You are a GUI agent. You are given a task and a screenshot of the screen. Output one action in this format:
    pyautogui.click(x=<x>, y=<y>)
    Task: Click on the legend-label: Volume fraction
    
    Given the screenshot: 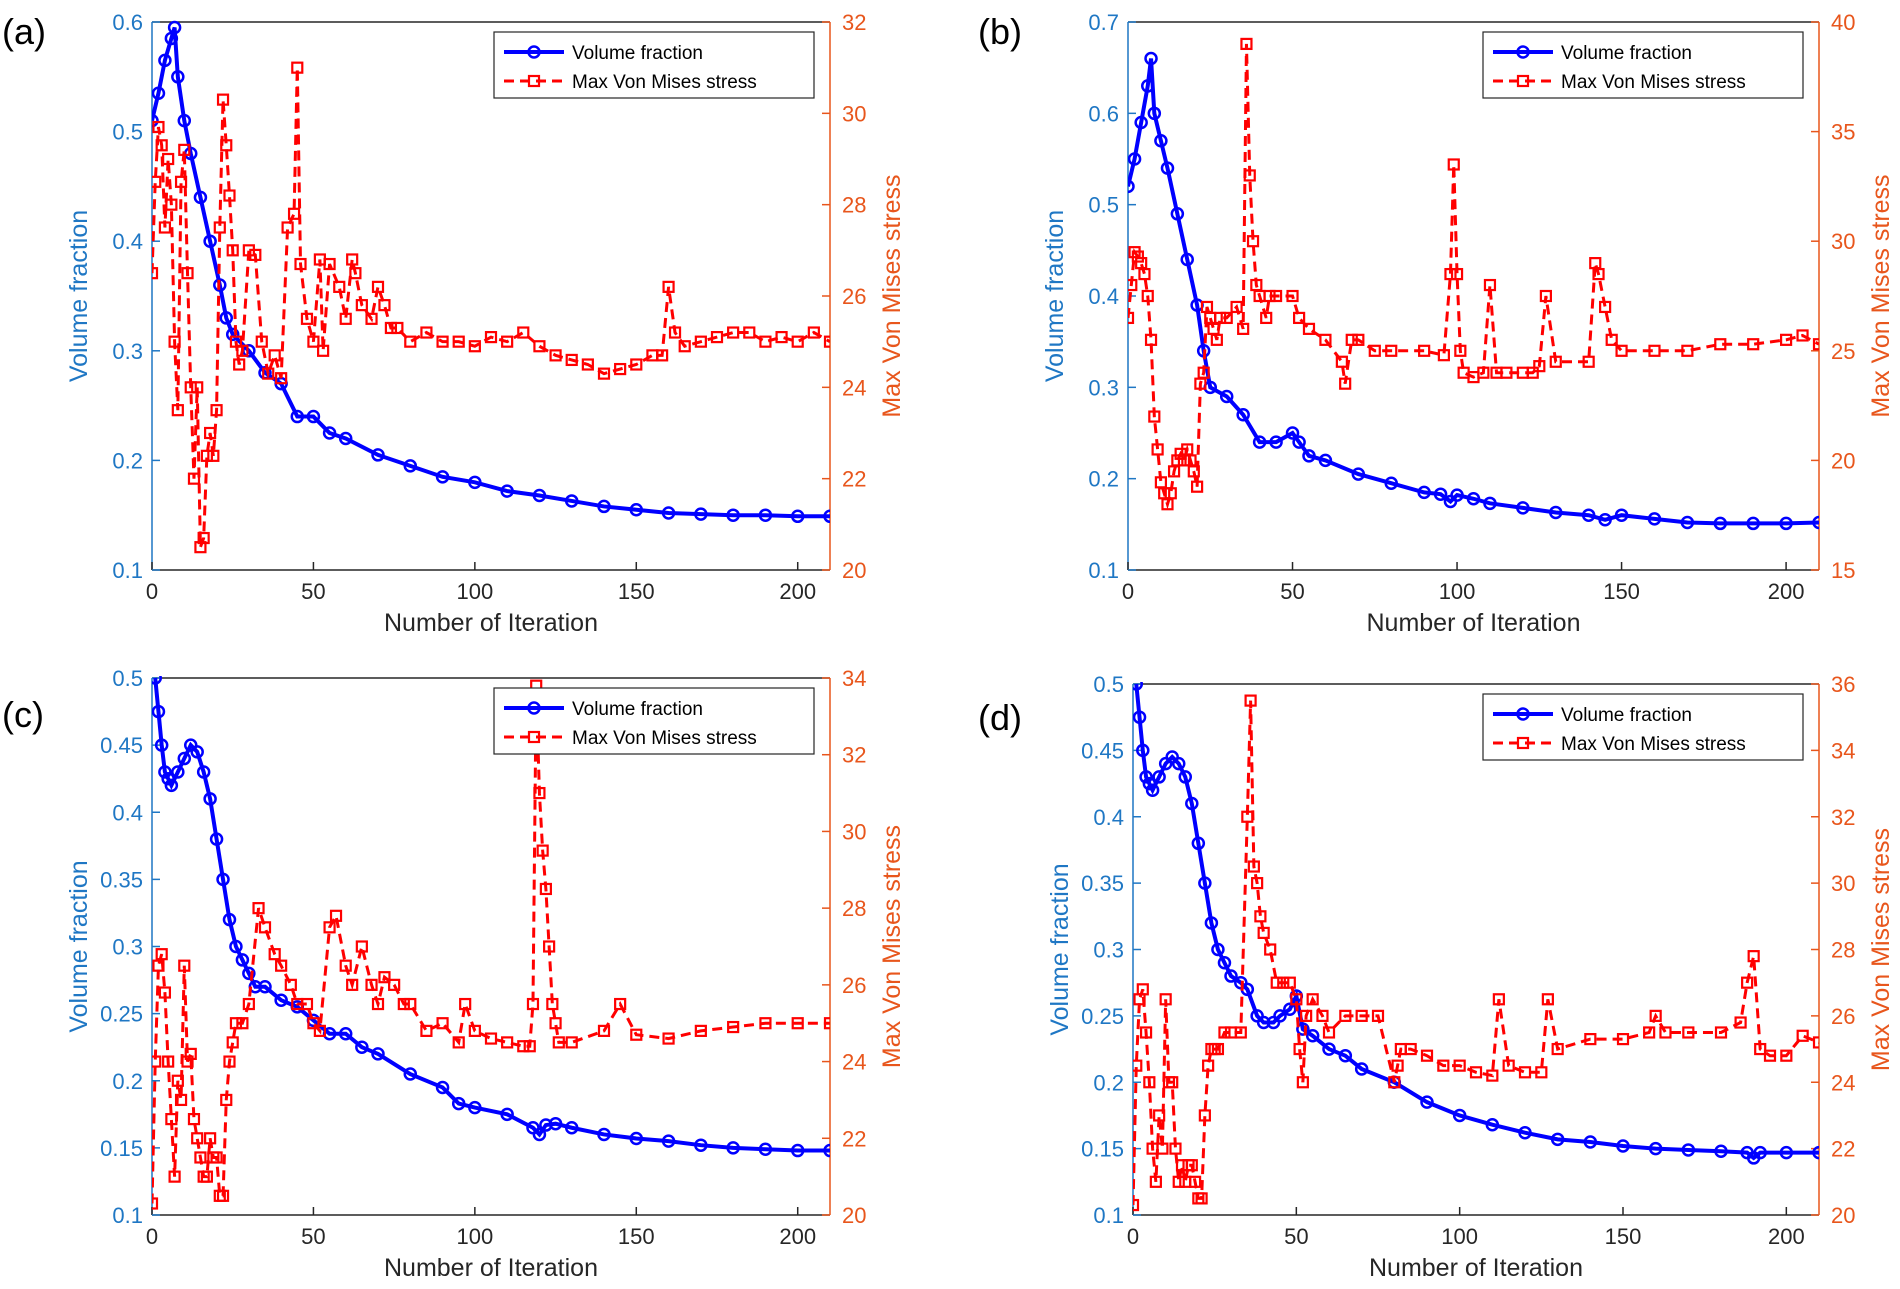 What is the action you would take?
    pyautogui.click(x=637, y=53)
    